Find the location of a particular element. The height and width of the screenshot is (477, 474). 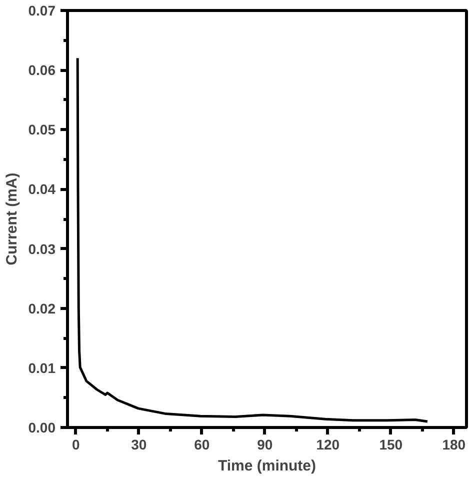

x-axis-title: Time (minute) is located at coordinates (267, 466).